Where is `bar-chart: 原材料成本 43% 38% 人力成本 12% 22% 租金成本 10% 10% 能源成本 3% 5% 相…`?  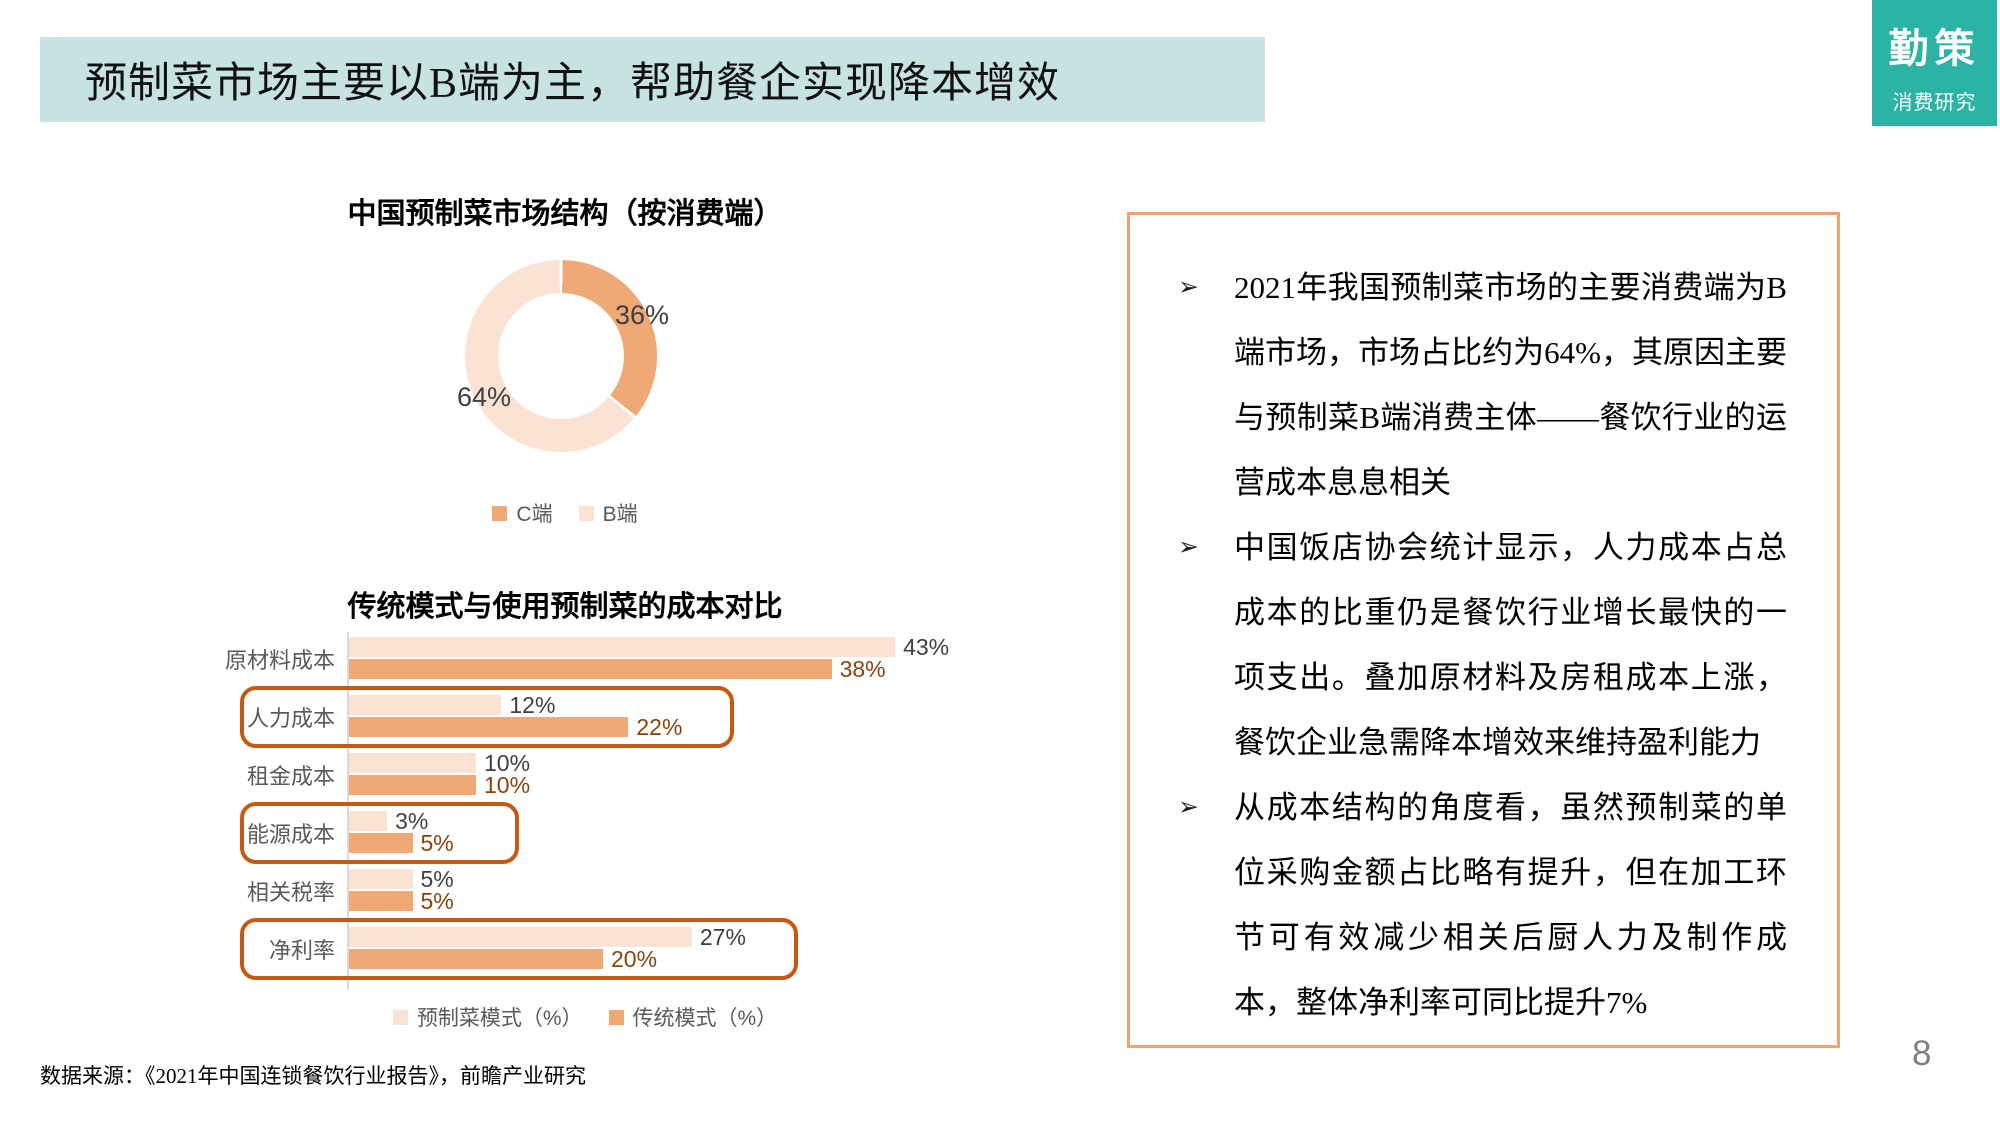 bar-chart: 原材料成本 43% 38% 人力成本 12% 22% 租金成本 10% 10% 能源成本 3% 5% 相… is located at coordinates (590, 811).